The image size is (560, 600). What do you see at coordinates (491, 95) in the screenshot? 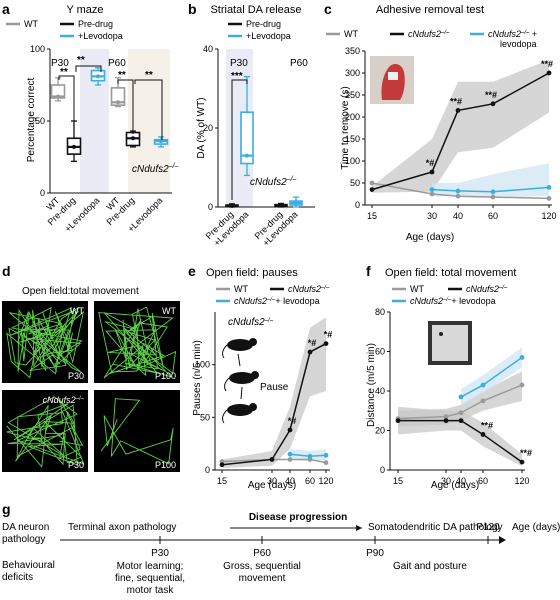
I see `panel-c-sig-2: **#` at bounding box center [491, 95].